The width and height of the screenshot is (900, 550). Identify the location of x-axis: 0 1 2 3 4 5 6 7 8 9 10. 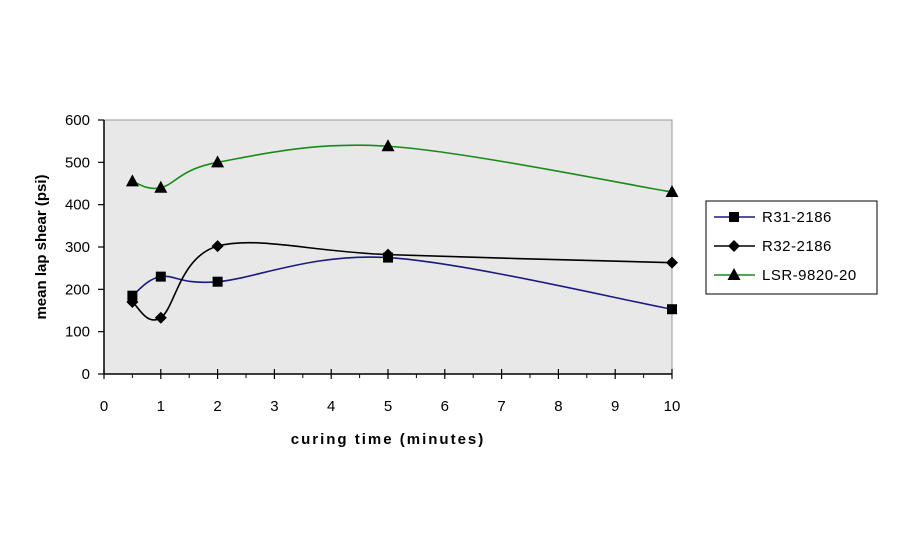
(390, 392).